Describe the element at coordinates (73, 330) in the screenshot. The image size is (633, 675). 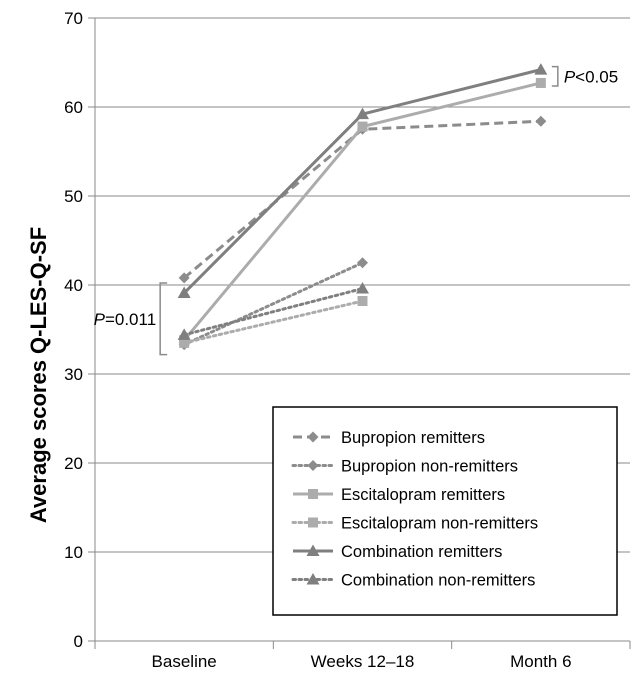
I see `y-tick-labels: 0 10 20 30 40 50 60 70` at that location.